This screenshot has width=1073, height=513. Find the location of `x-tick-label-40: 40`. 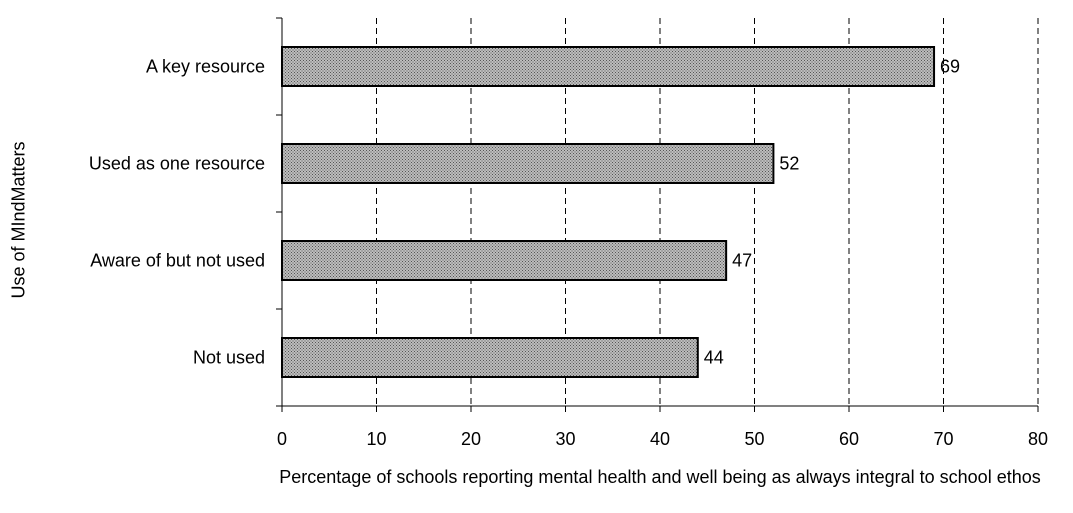

x-tick-label-40: 40 is located at coordinates (660, 439).